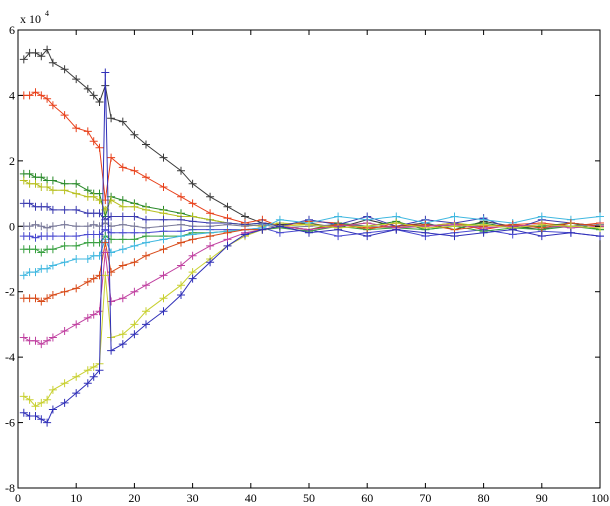 The image size is (610, 506). I want to click on x-tick-label: 10, so click(76, 498).